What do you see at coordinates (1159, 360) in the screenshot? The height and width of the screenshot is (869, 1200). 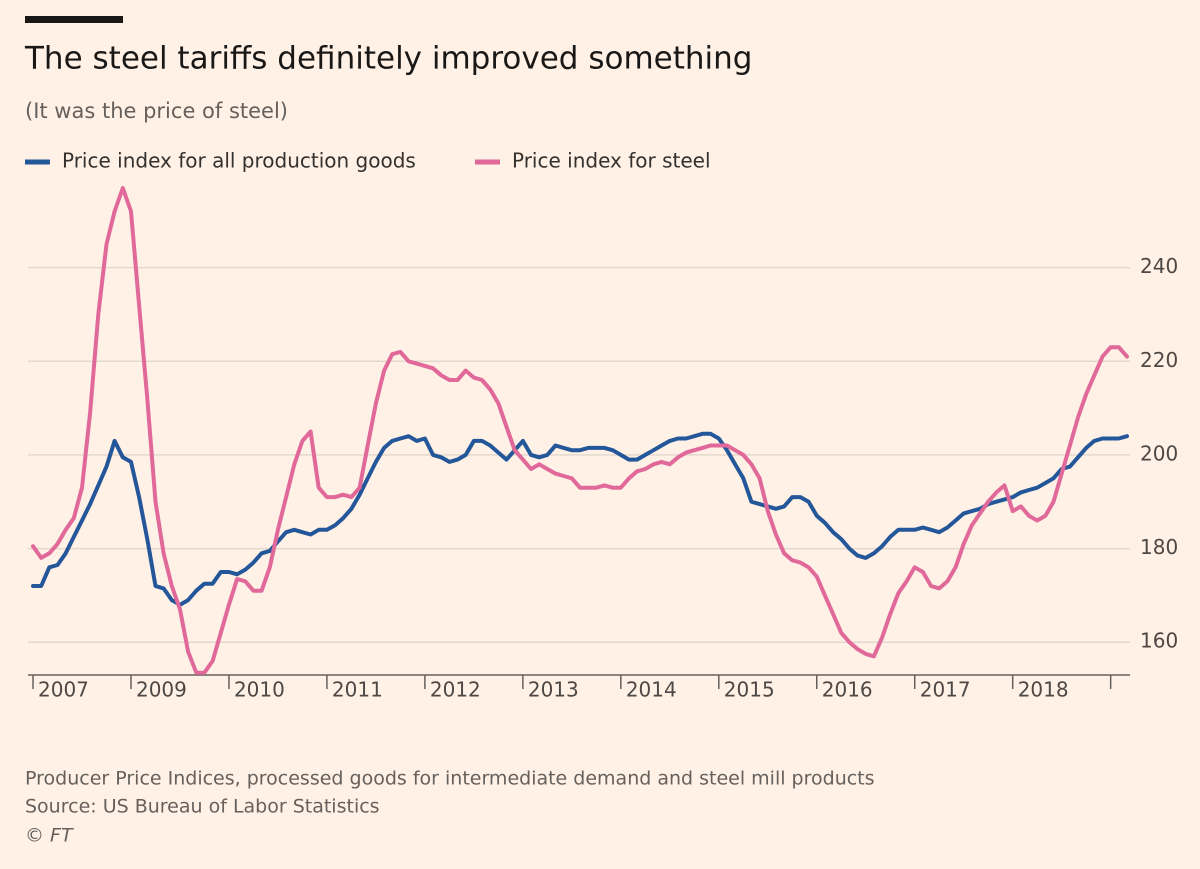 I see `y-tick-label: 220` at bounding box center [1159, 360].